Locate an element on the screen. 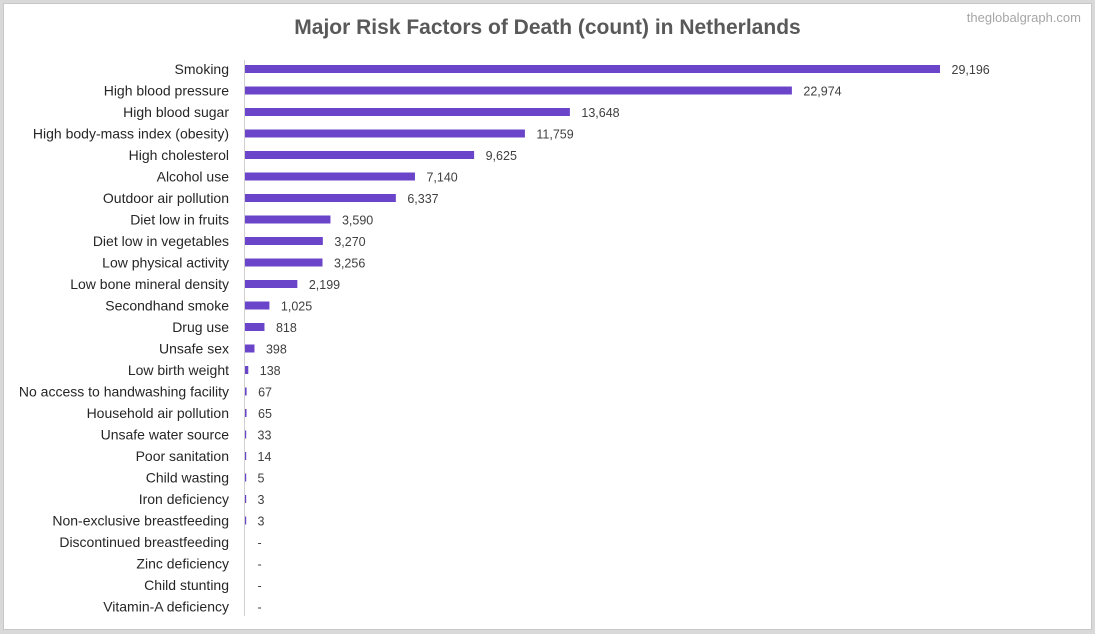 The width and height of the screenshot is (1095, 634). category-label: Zinc deficiency is located at coordinates (182, 564).